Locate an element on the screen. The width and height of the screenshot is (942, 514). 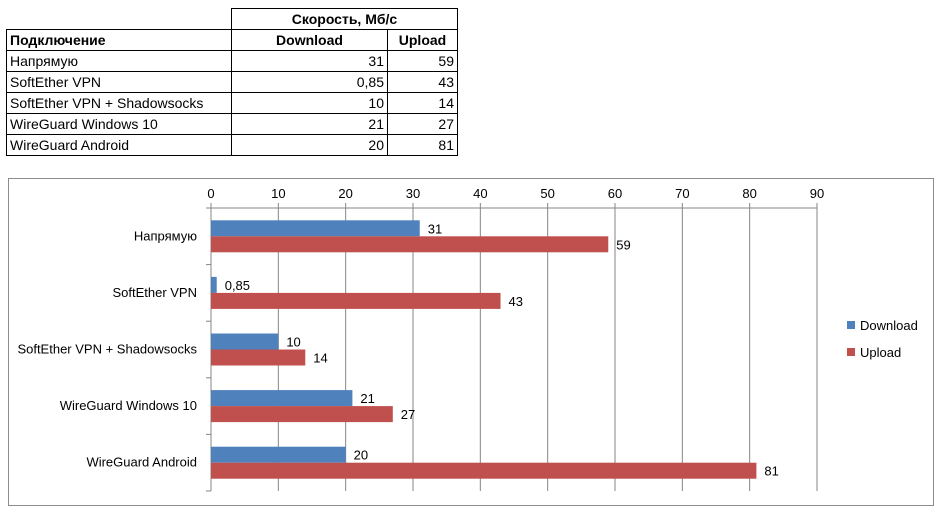
x-tick-label: 60 is located at coordinates (615, 193).